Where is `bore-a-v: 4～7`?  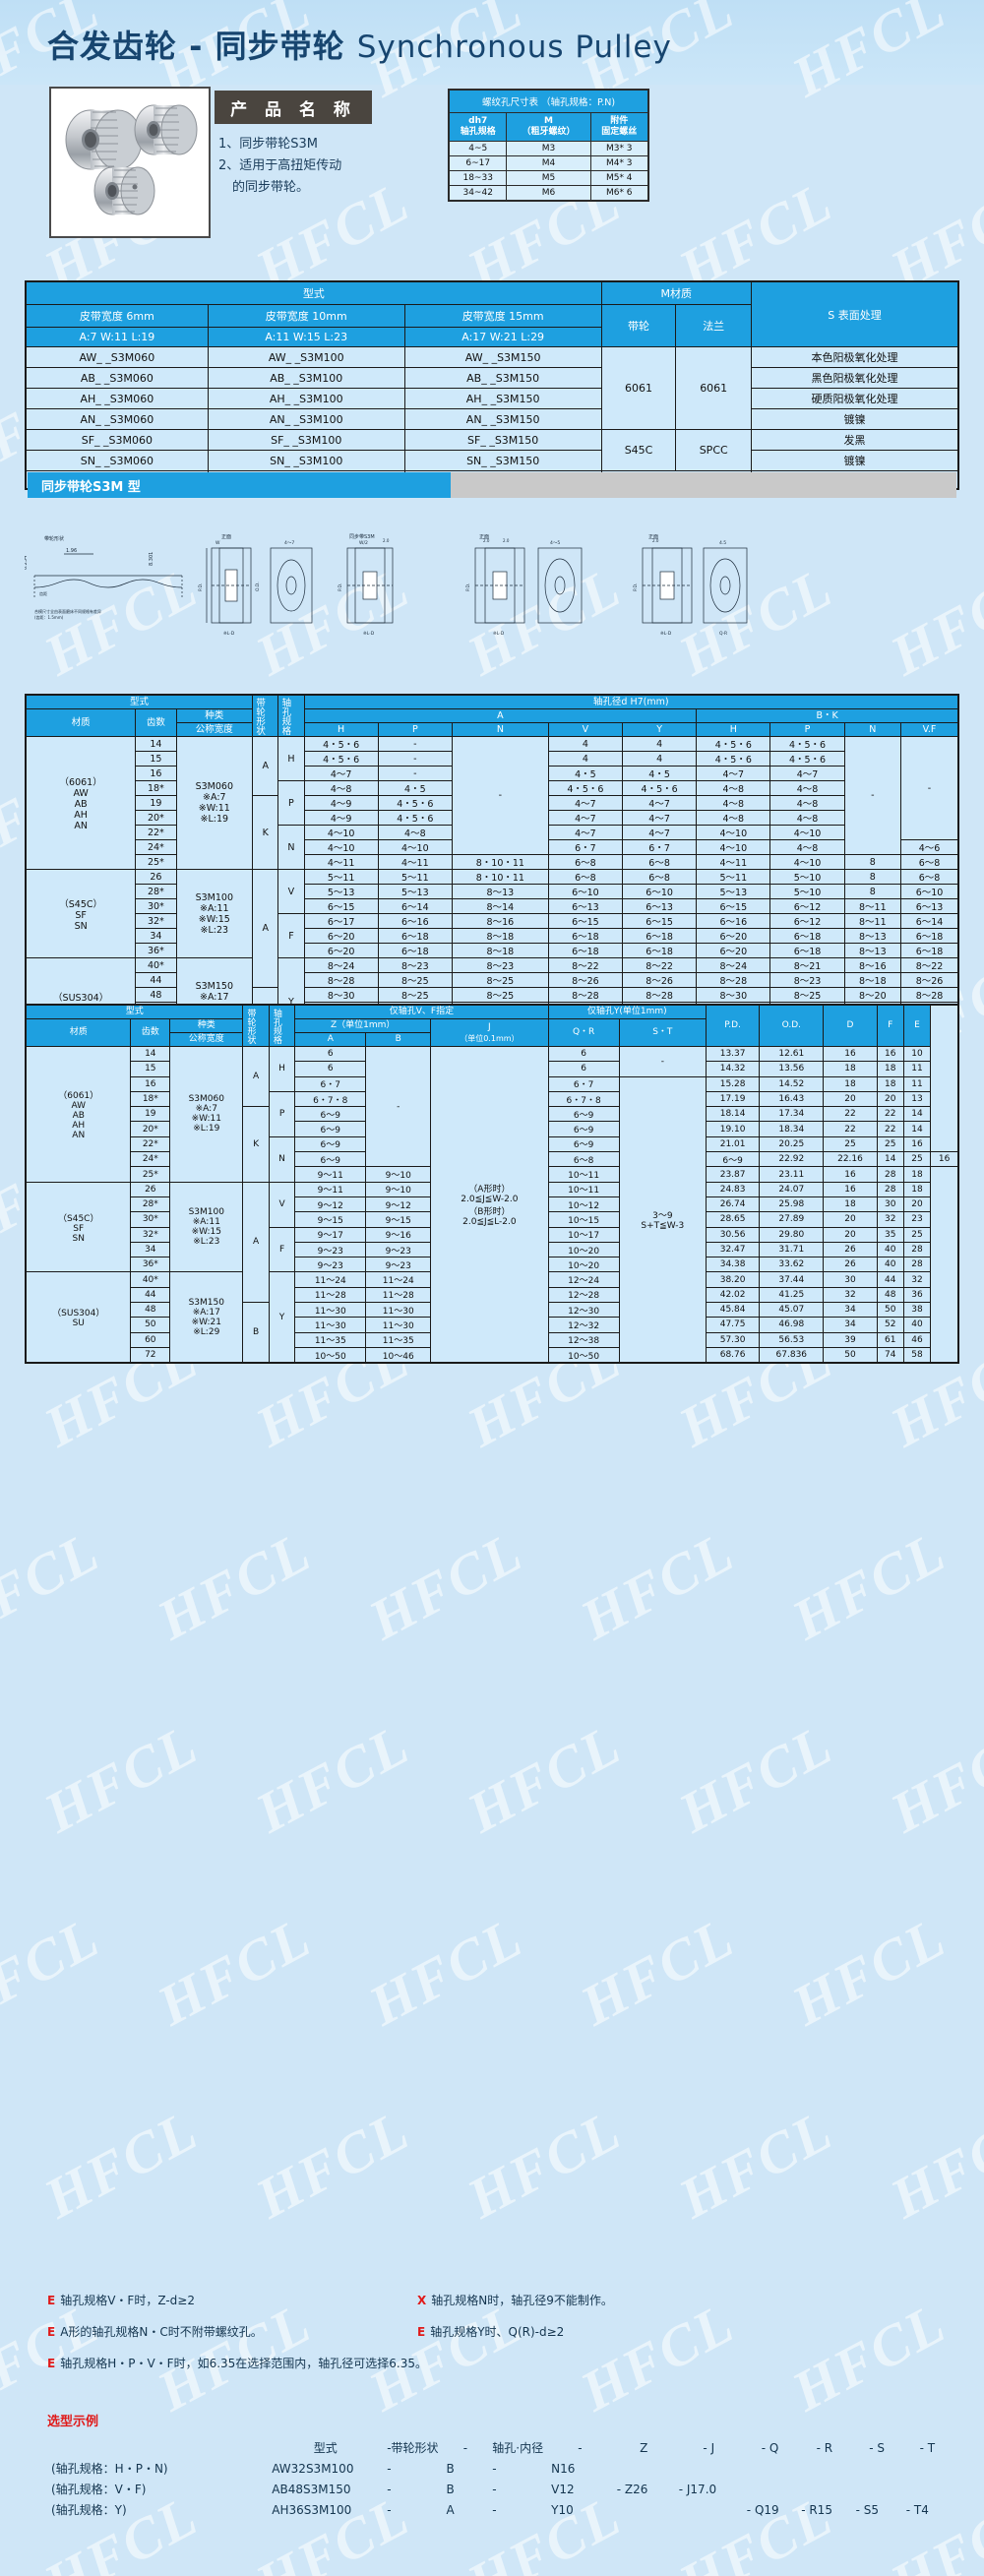 bore-a-v: 4～7 is located at coordinates (586, 818).